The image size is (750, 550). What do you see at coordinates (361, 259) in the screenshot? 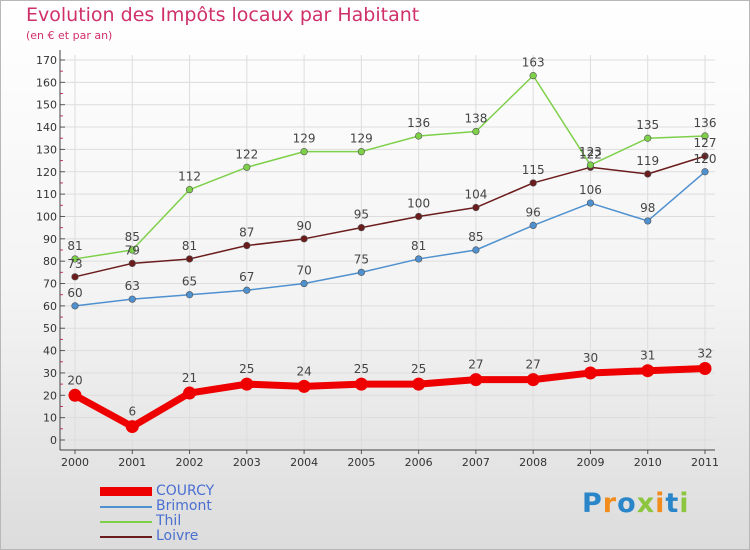
I see `data-label: 75` at bounding box center [361, 259].